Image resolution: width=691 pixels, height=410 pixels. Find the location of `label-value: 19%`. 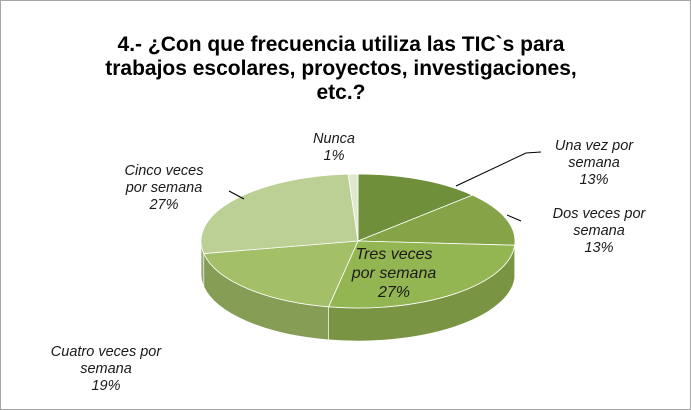

label-value: 19% is located at coordinates (106, 386).